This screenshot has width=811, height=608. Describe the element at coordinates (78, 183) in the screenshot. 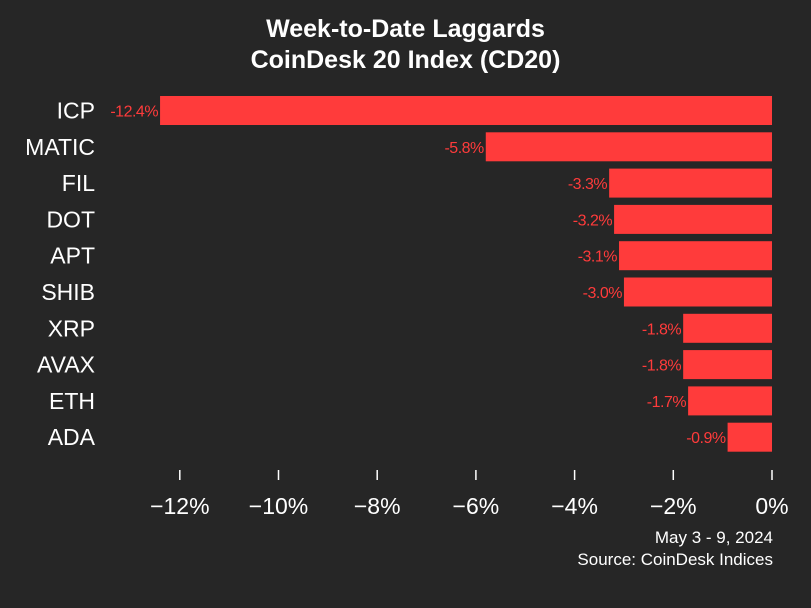

I see `category-label: FIL` at that location.